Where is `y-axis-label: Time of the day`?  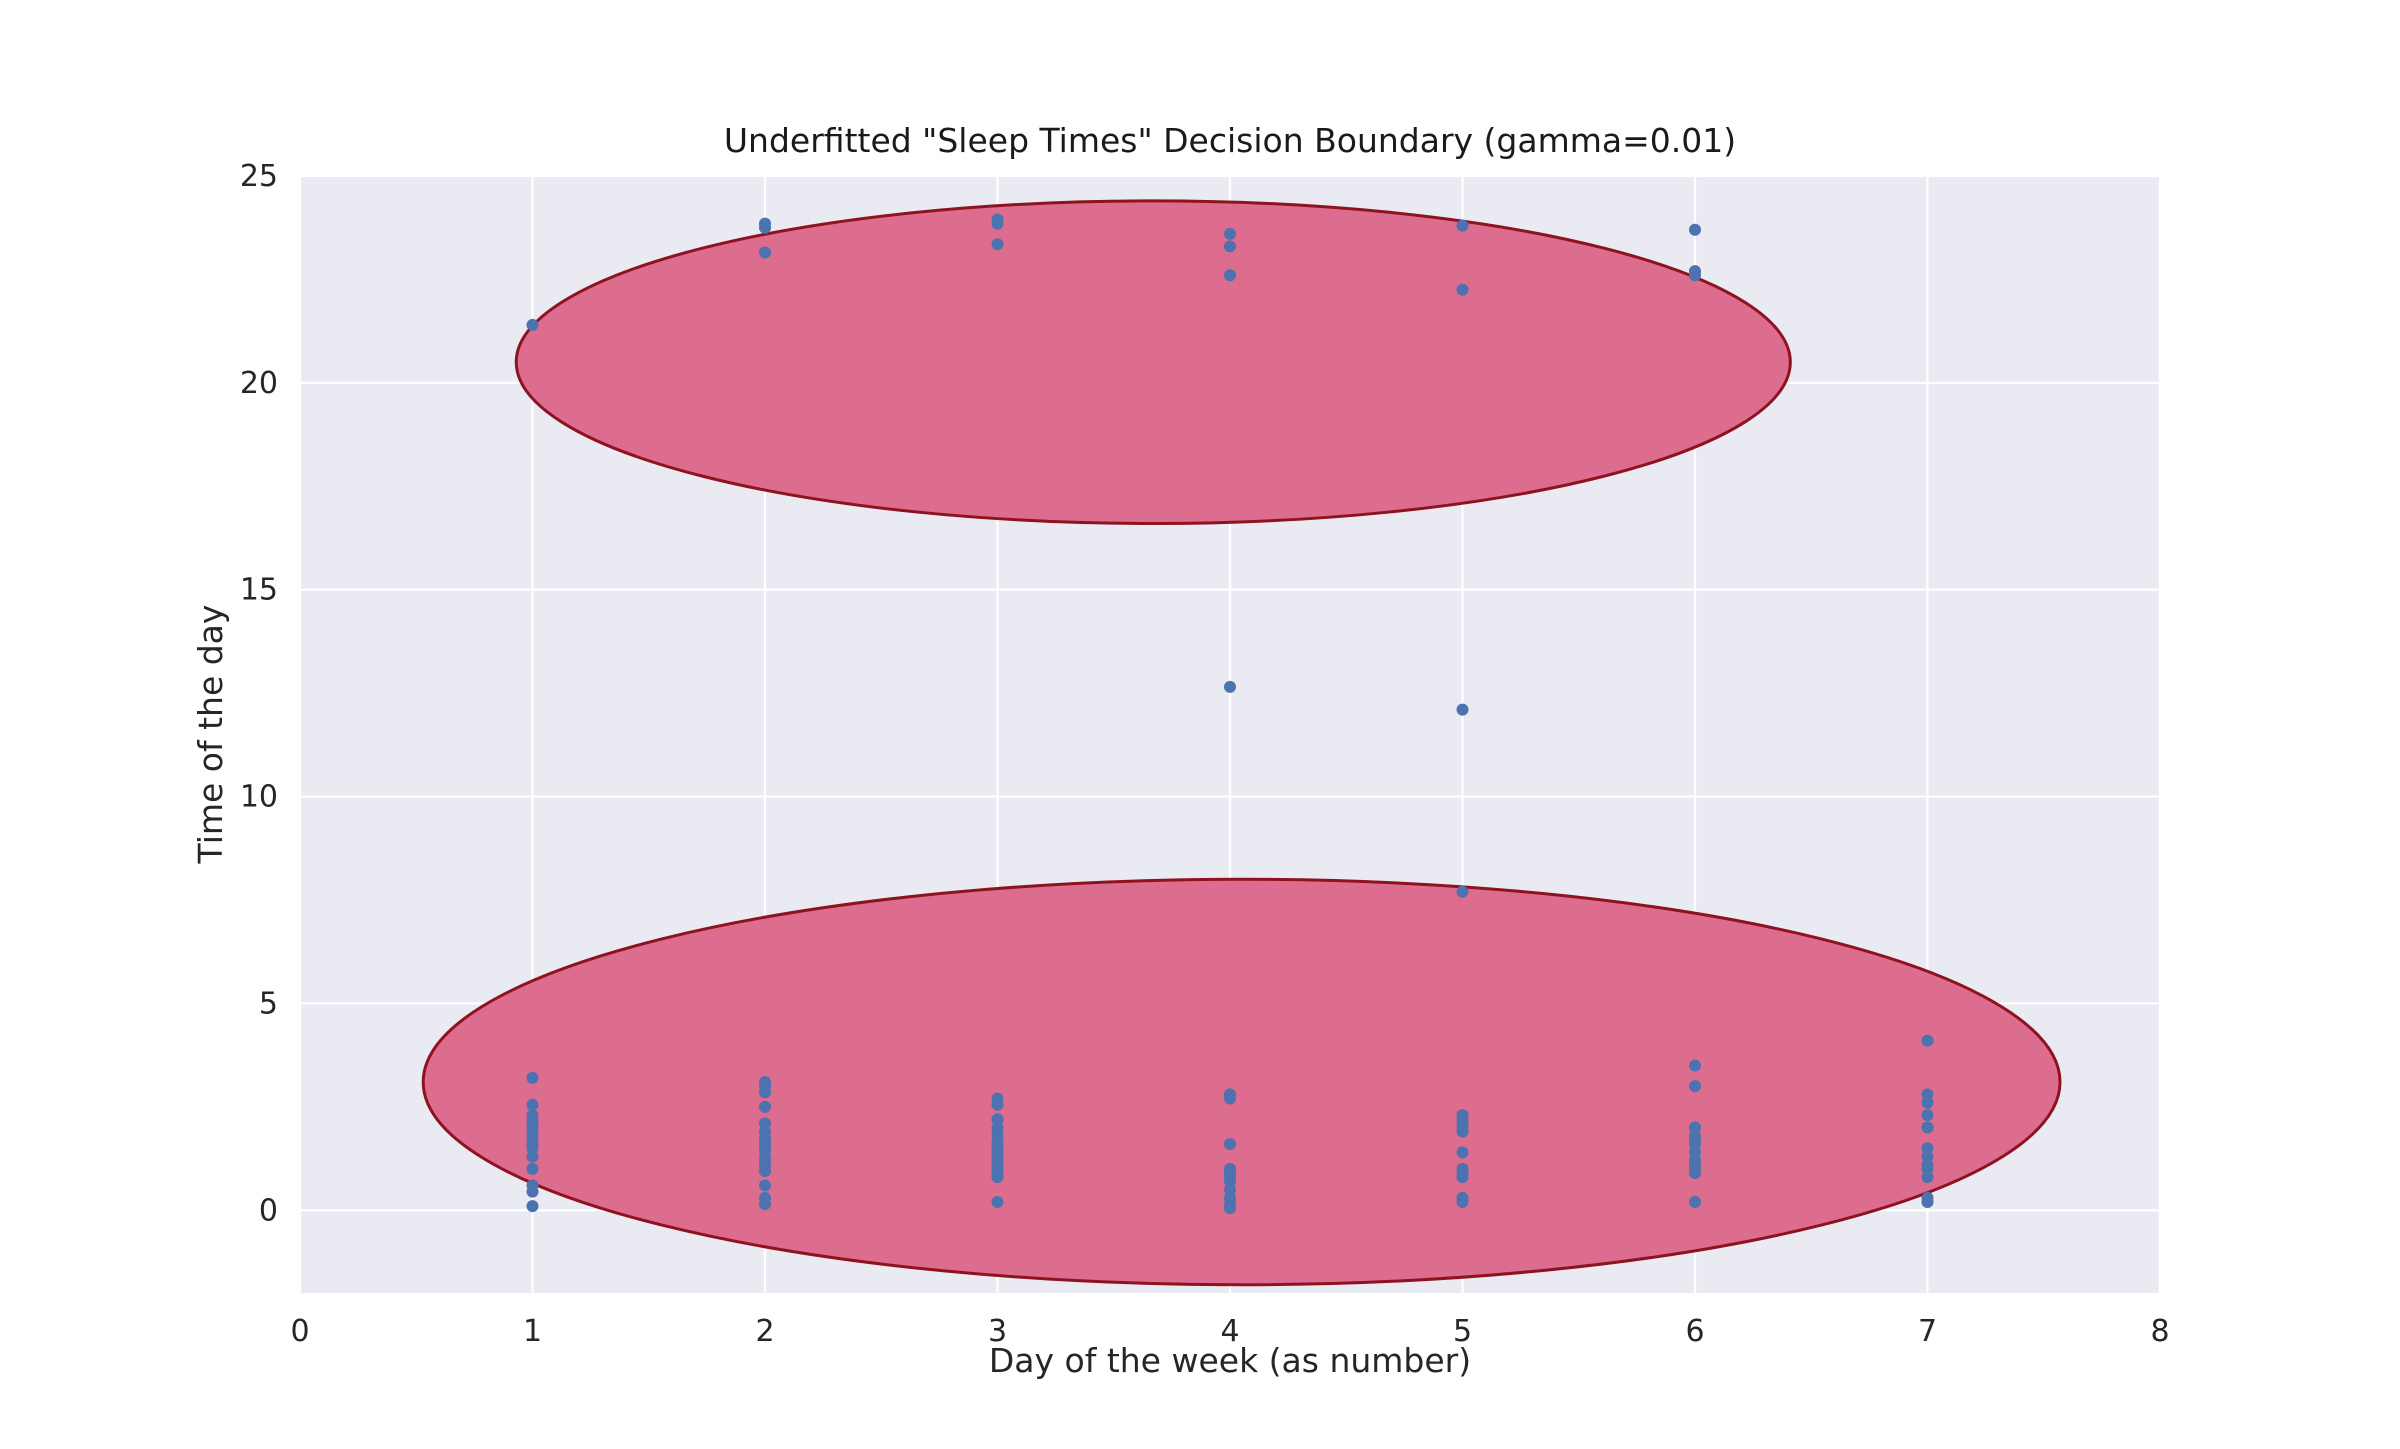
y-axis-label: Time of the day is located at coordinates (210, 735).